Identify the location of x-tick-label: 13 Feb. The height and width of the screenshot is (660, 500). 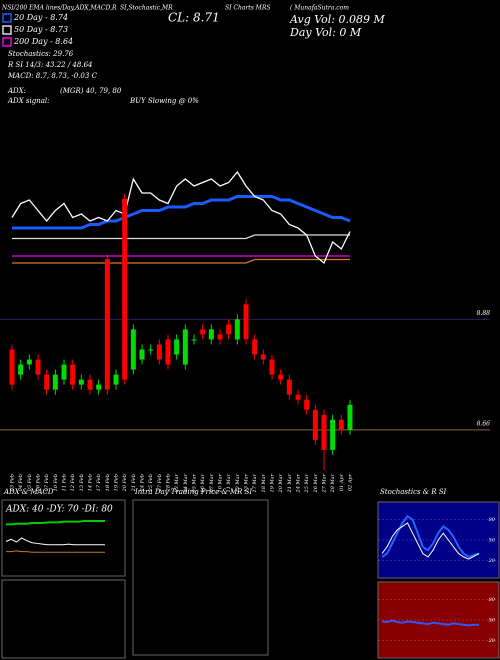
(82, 482).